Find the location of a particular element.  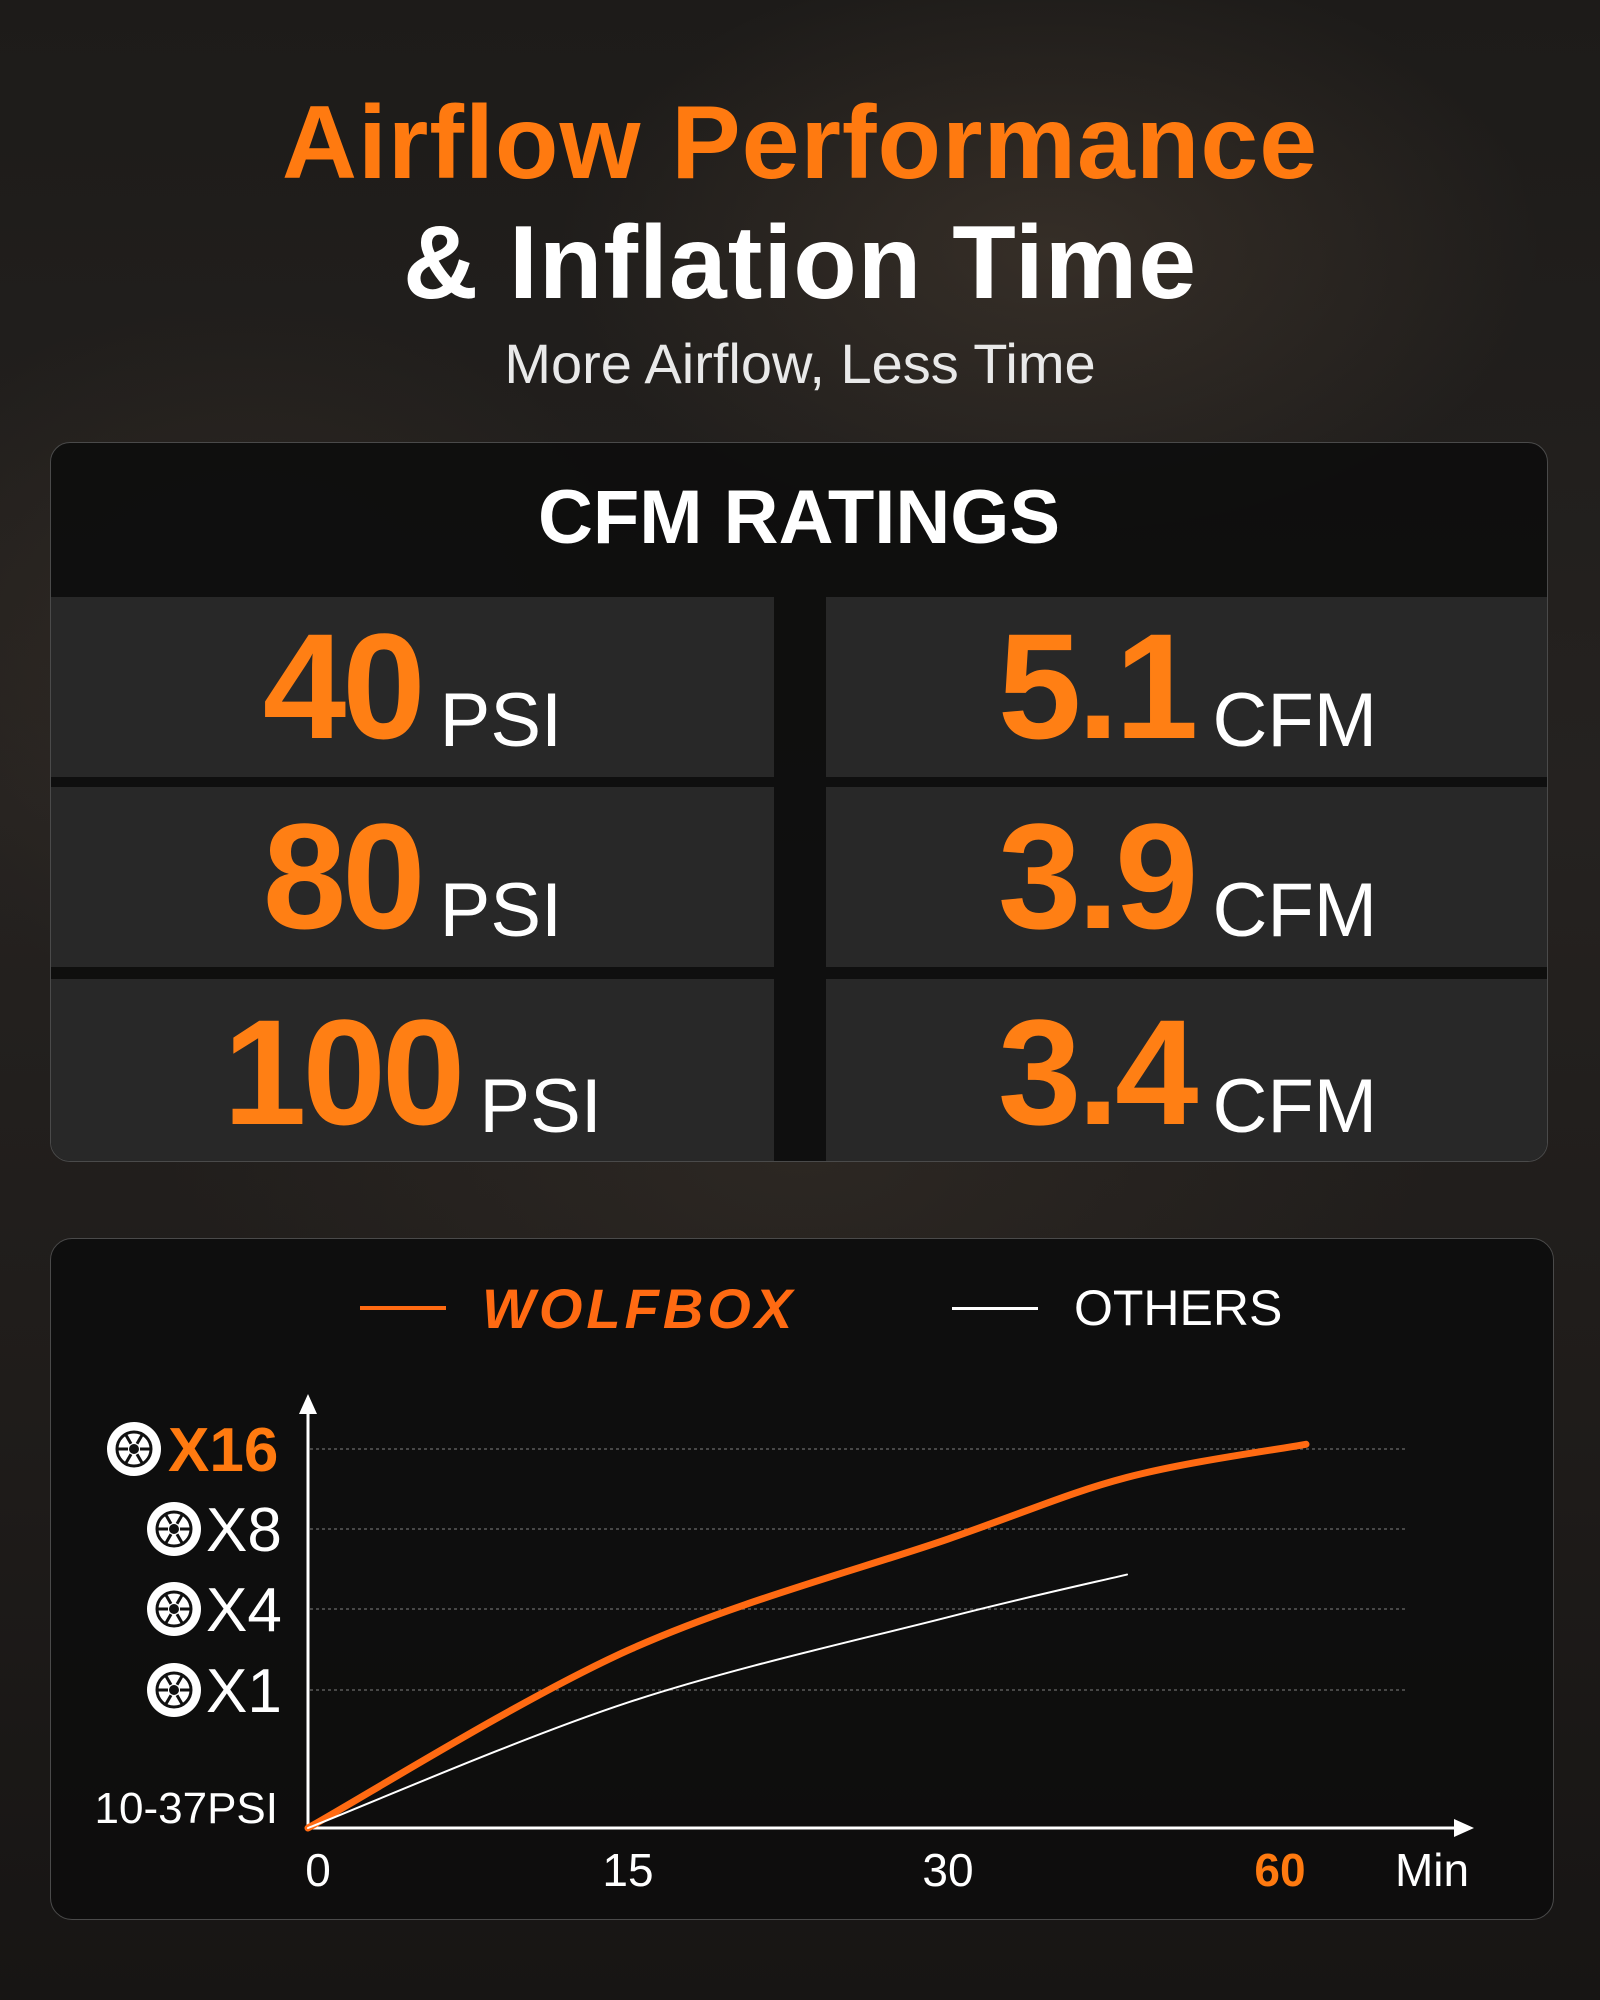

series-line-others is located at coordinates (717, 1701).